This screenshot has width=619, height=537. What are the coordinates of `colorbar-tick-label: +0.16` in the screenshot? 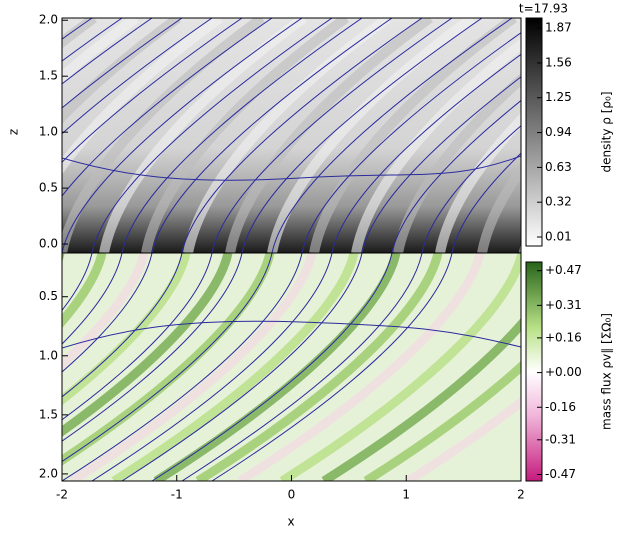 It's located at (563, 337).